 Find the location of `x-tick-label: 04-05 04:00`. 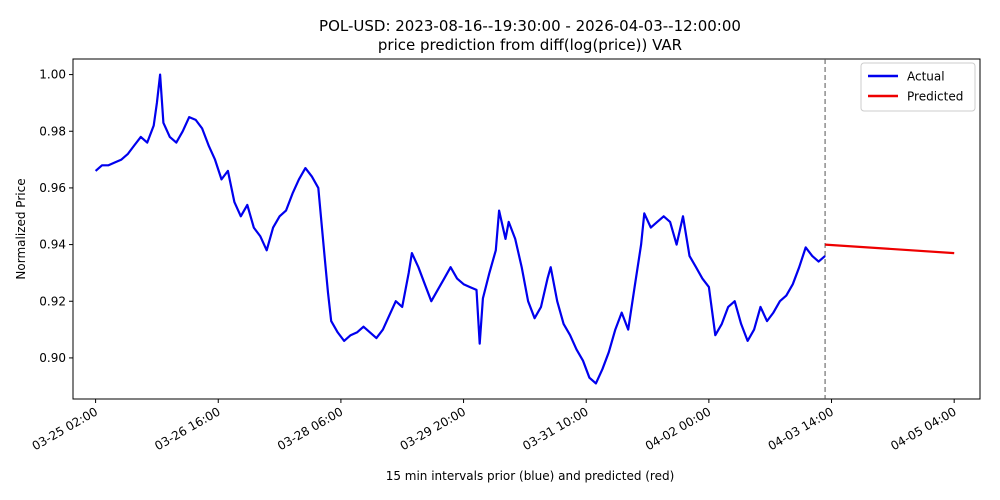

x-tick-label: 04-05 04:00 is located at coordinates (923, 428).